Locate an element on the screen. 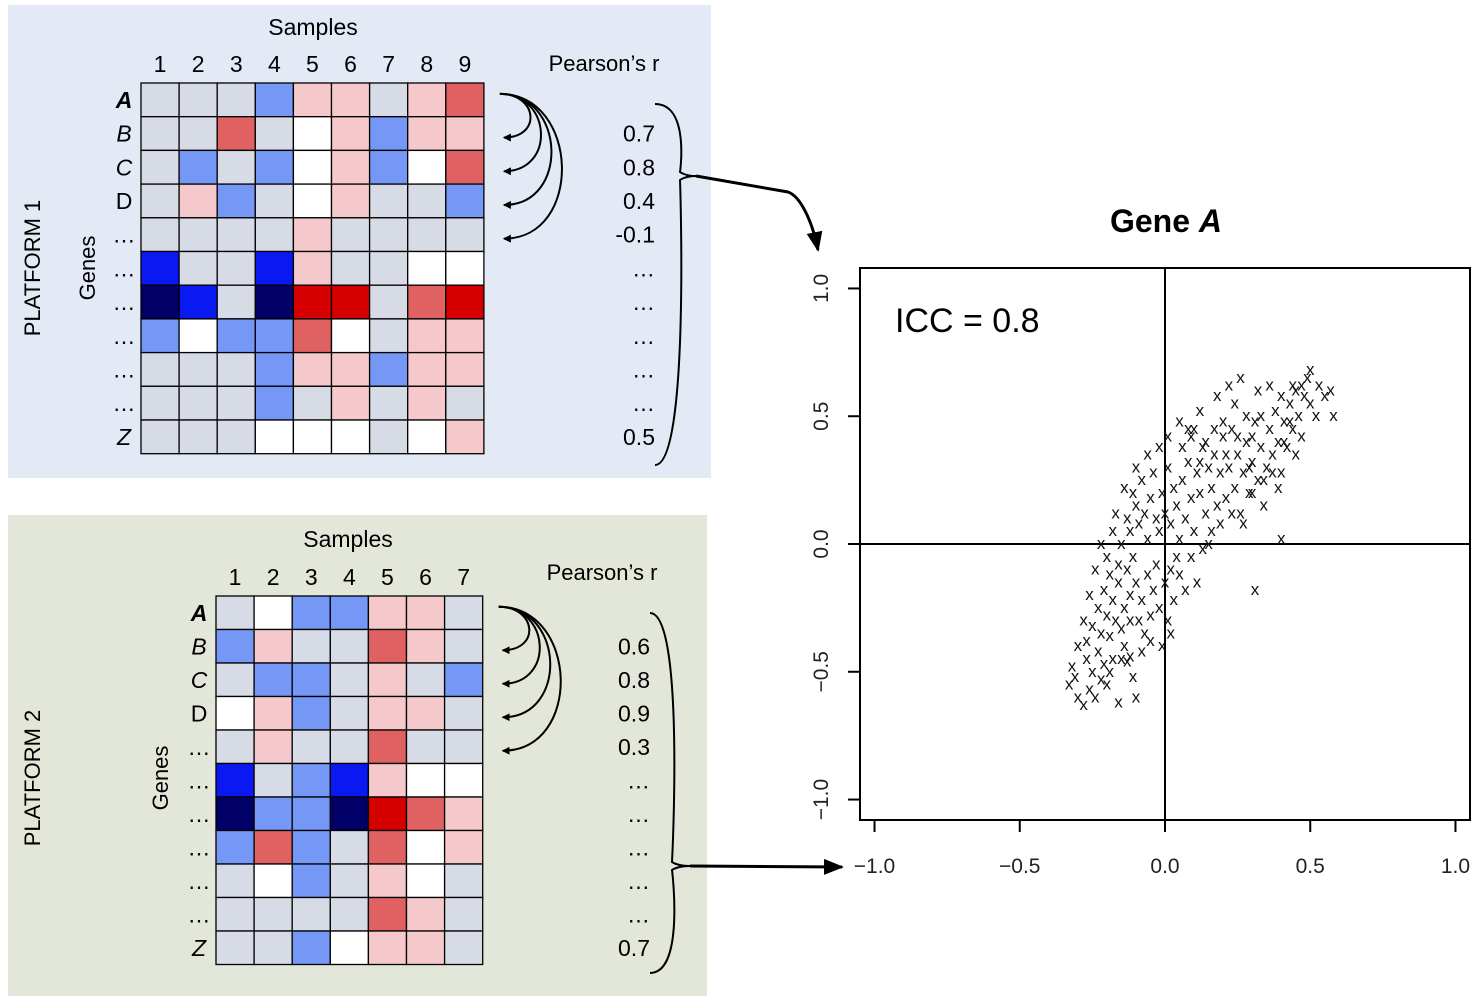 Image resolution: width=1479 pixels, height=1001 pixels. platform2-row-label: Z is located at coordinates (199, 948).